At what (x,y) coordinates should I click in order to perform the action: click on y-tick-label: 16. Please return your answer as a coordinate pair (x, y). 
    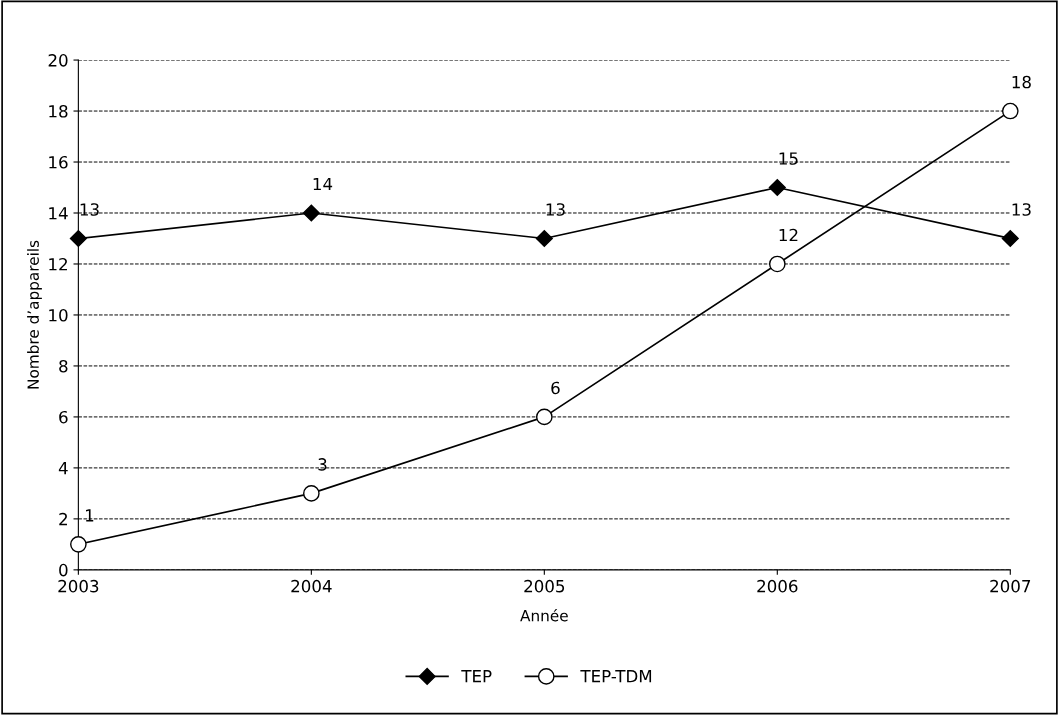
    Looking at the image, I should click on (58, 162).